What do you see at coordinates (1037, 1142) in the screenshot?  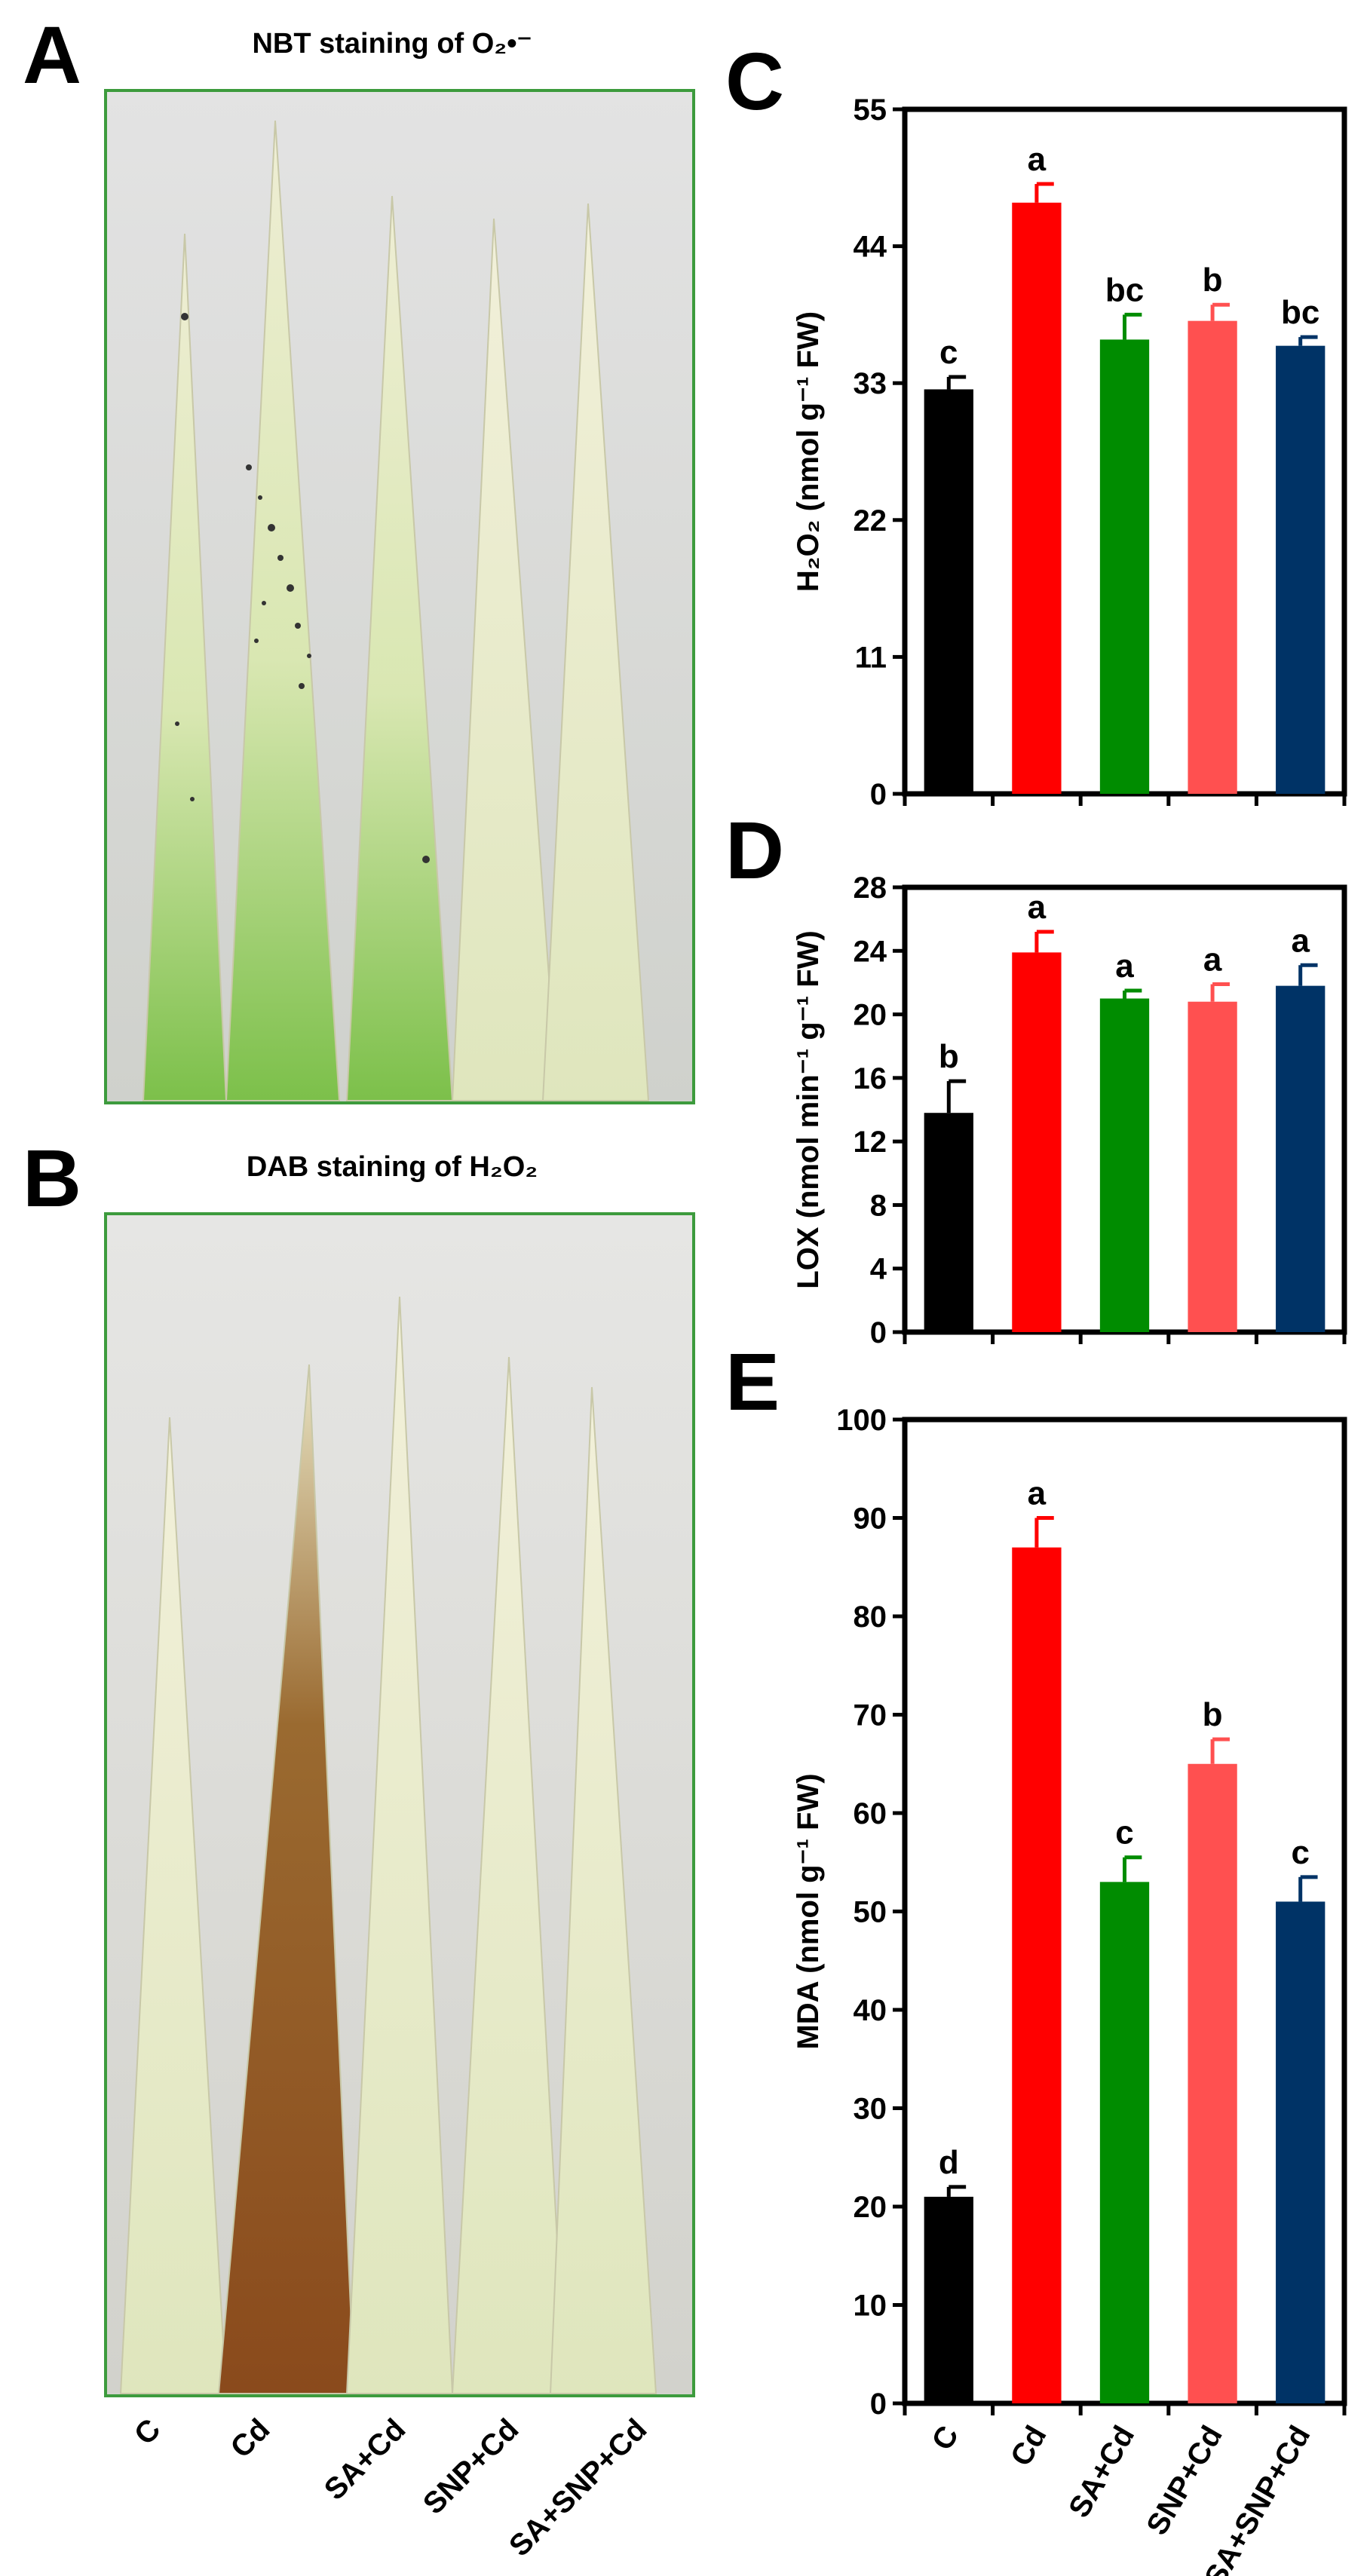 I see `bar-d-cd` at bounding box center [1037, 1142].